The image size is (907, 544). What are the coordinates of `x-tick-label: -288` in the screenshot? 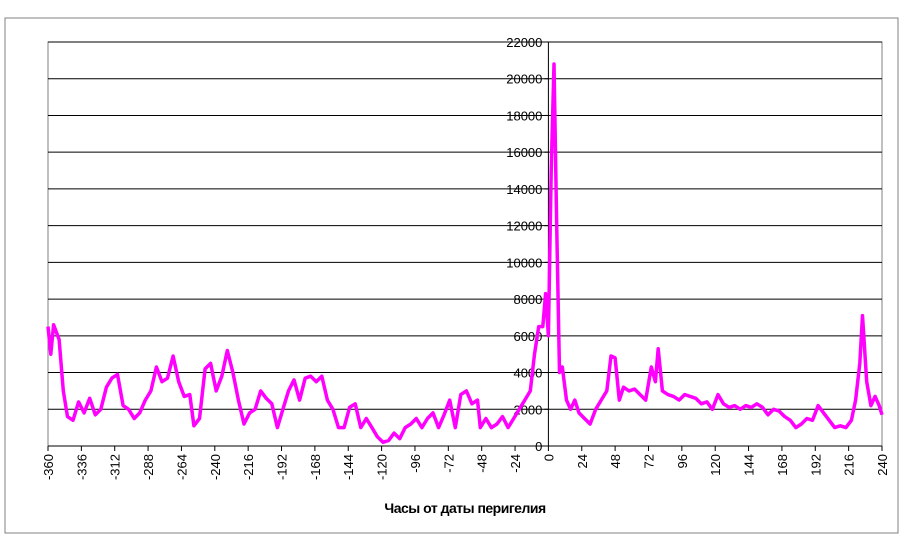 It's located at (148, 467).